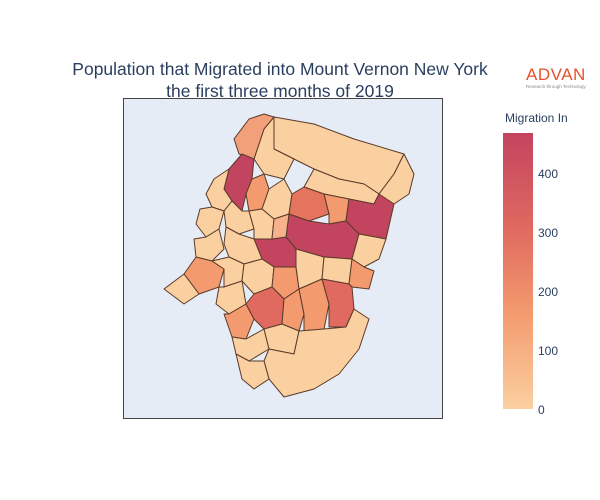 This screenshot has height=500, width=600. What do you see at coordinates (280, 91) in the screenshot?
I see `chart-title-line-2: the first three months of 2019` at bounding box center [280, 91].